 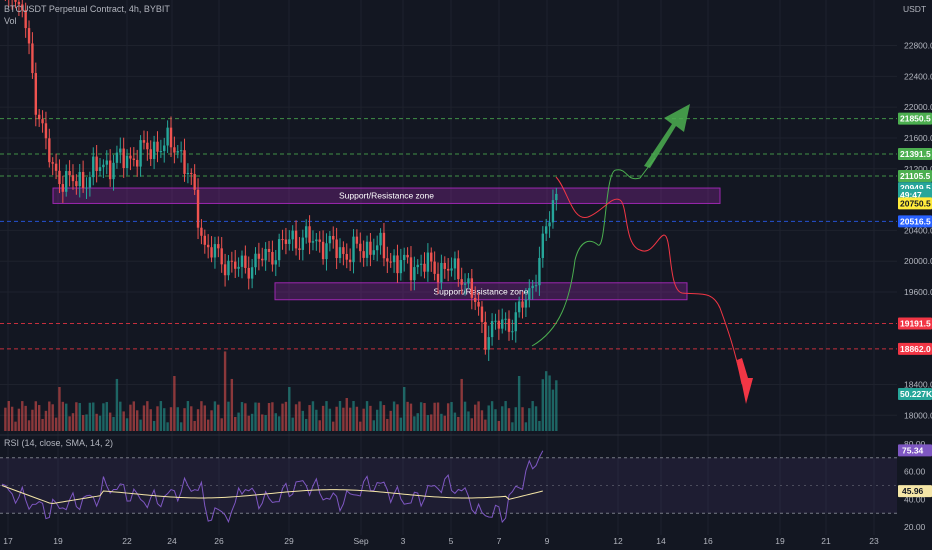 What do you see at coordinates (386, 196) in the screenshot?
I see `sr-zone-label: Support/Resistance zone` at bounding box center [386, 196].